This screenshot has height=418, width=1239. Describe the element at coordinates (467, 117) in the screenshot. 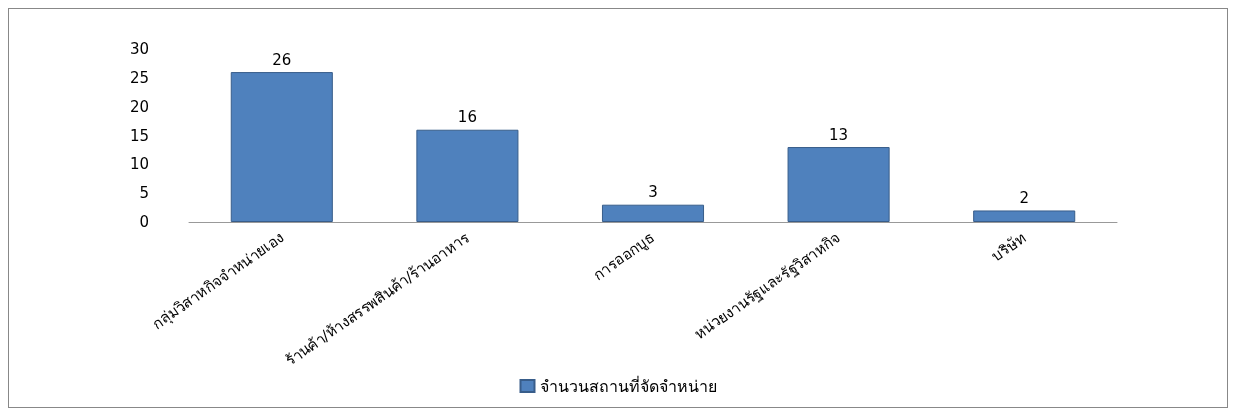

I see `data-label: 16` at that location.